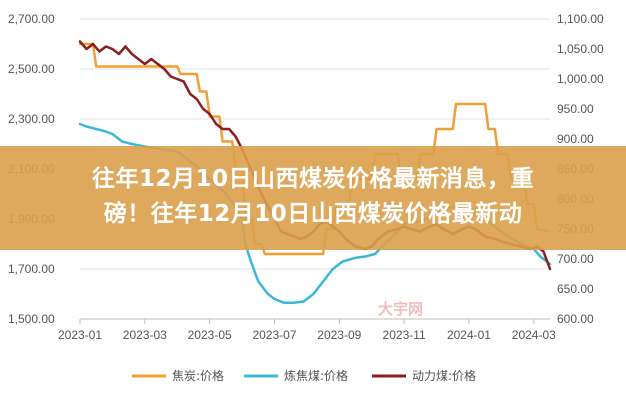 This screenshot has width=626, height=400. Describe the element at coordinates (575, 109) in the screenshot. I see `right-tick-label: 950.00` at that location.